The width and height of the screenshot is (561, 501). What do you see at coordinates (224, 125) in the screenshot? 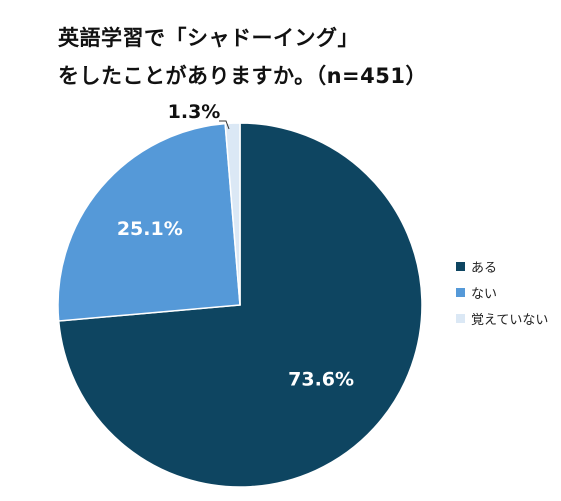
I see `leader-line-oboeteinai` at bounding box center [224, 125].